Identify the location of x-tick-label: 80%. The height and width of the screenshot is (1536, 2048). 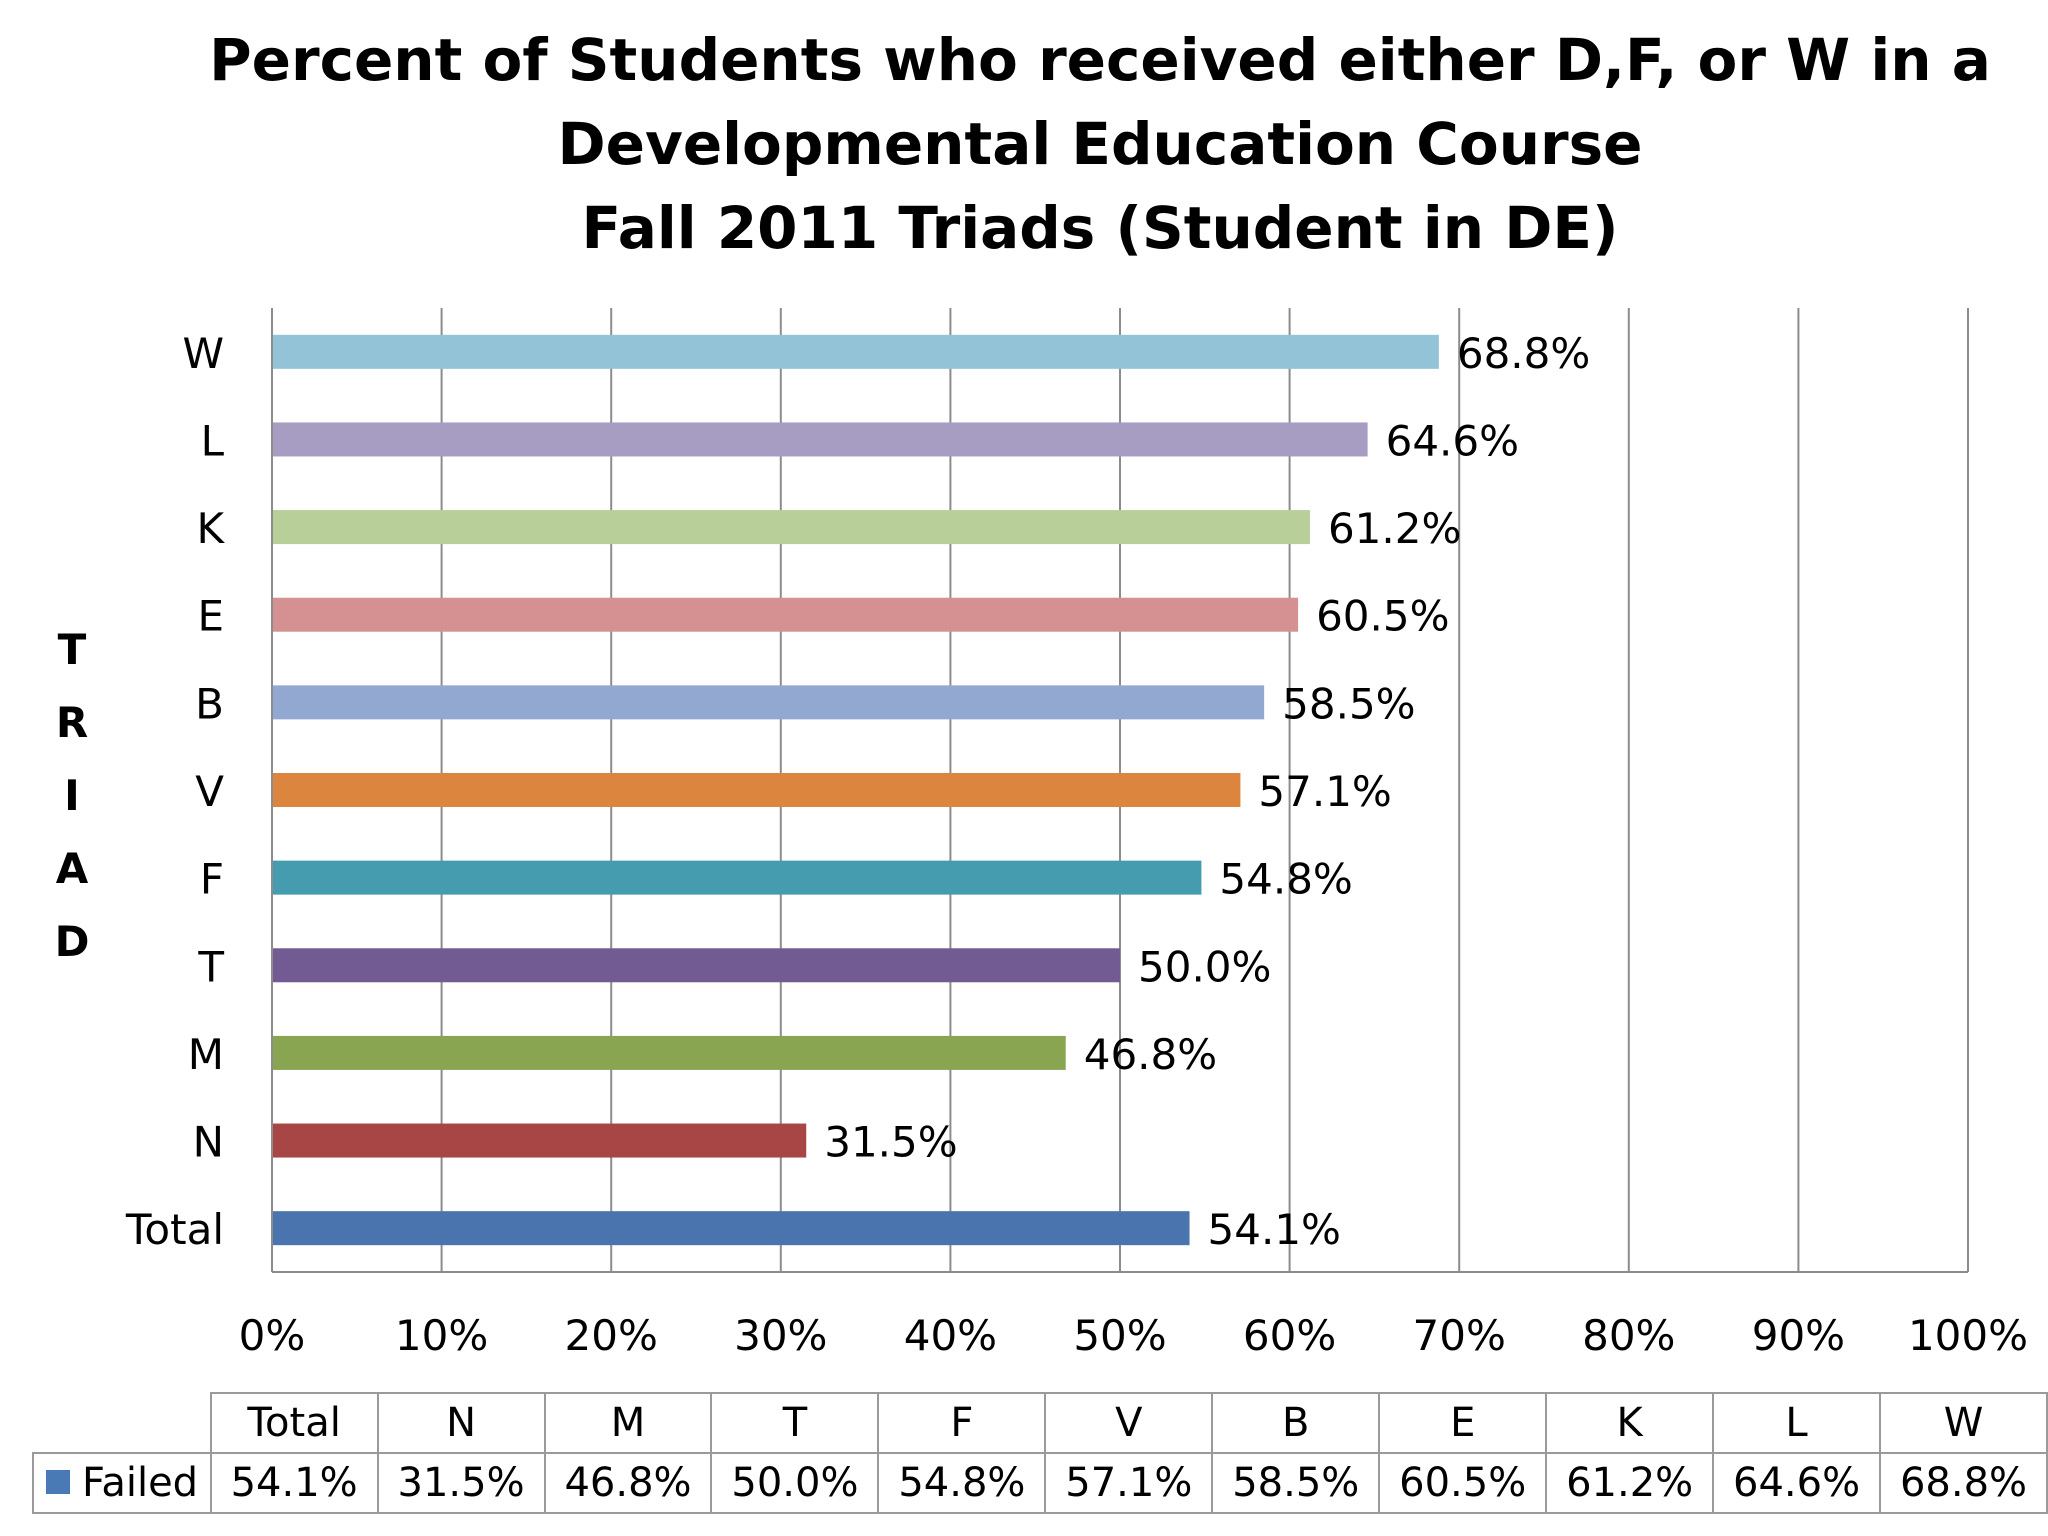
(1628, 1335).